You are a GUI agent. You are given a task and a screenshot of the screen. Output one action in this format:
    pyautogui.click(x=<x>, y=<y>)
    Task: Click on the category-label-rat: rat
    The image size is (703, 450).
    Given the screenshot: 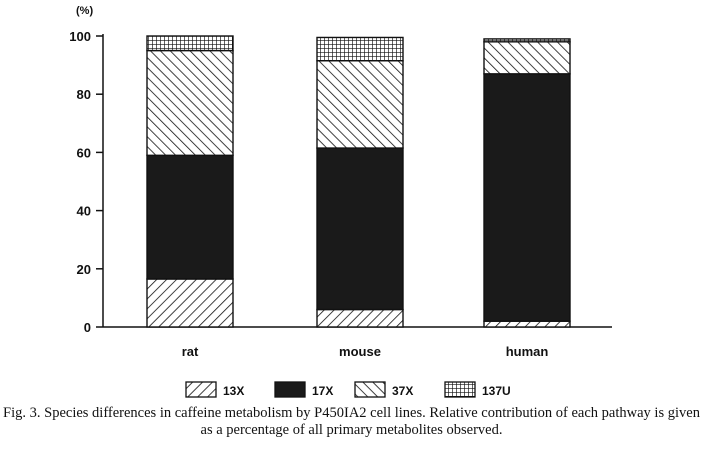 What is the action you would take?
    pyautogui.click(x=190, y=351)
    